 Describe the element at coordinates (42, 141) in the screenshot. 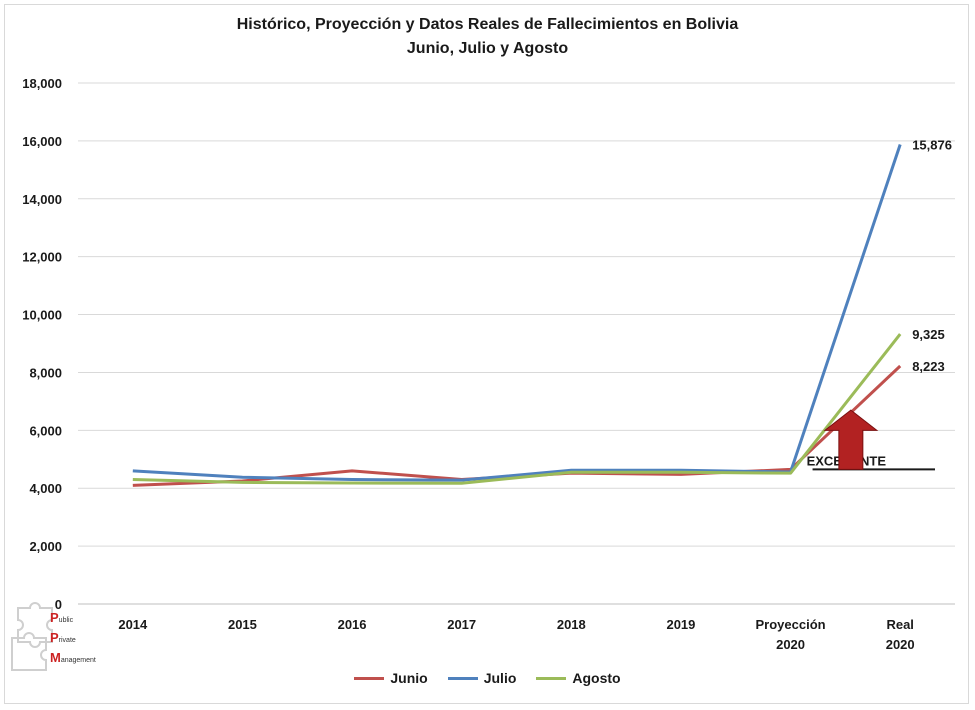

I see `y-tick-label: 16,000` at that location.